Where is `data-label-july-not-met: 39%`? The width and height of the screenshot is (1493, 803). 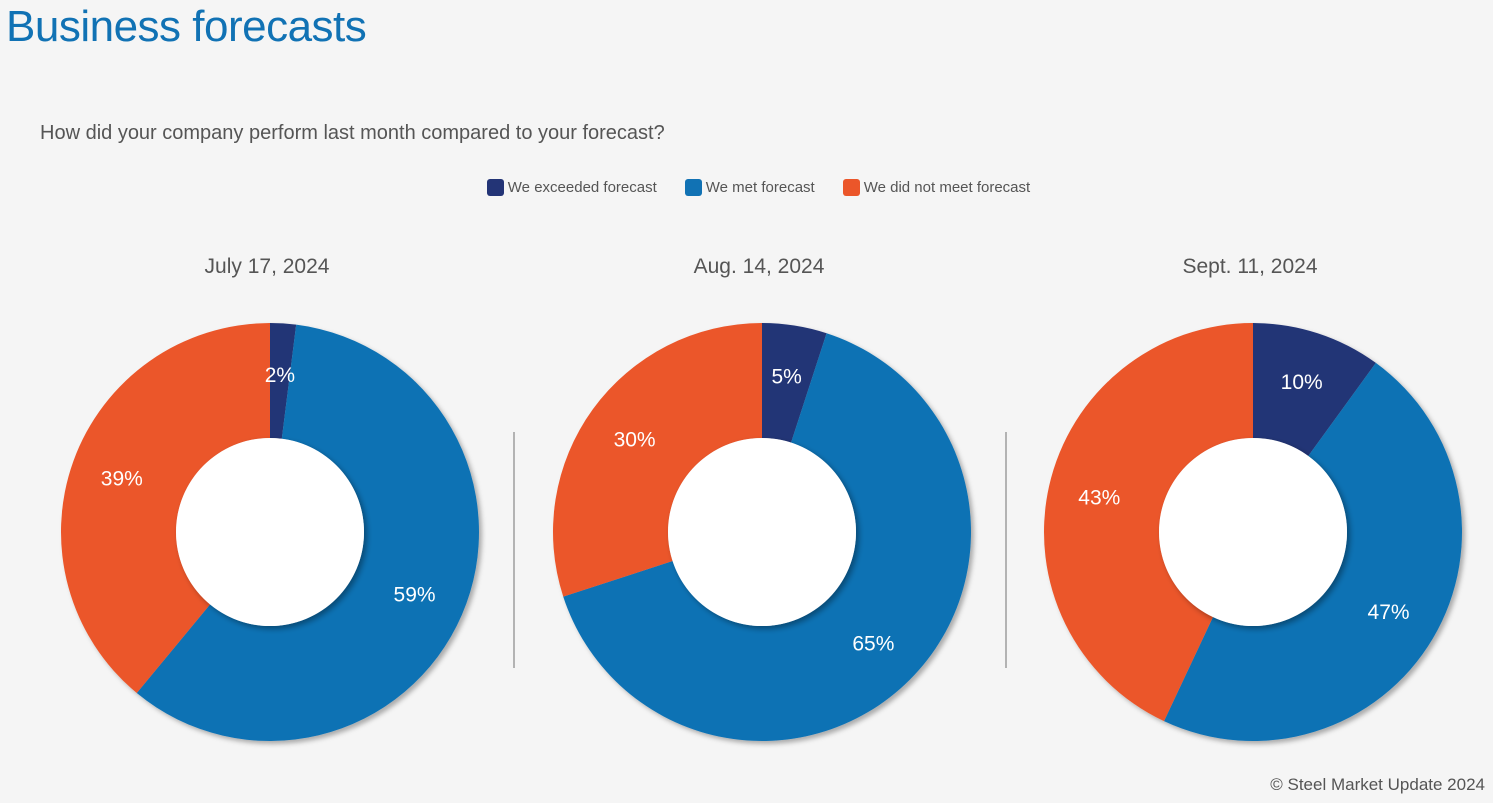 data-label-july-not-met: 39% is located at coordinates (122, 479).